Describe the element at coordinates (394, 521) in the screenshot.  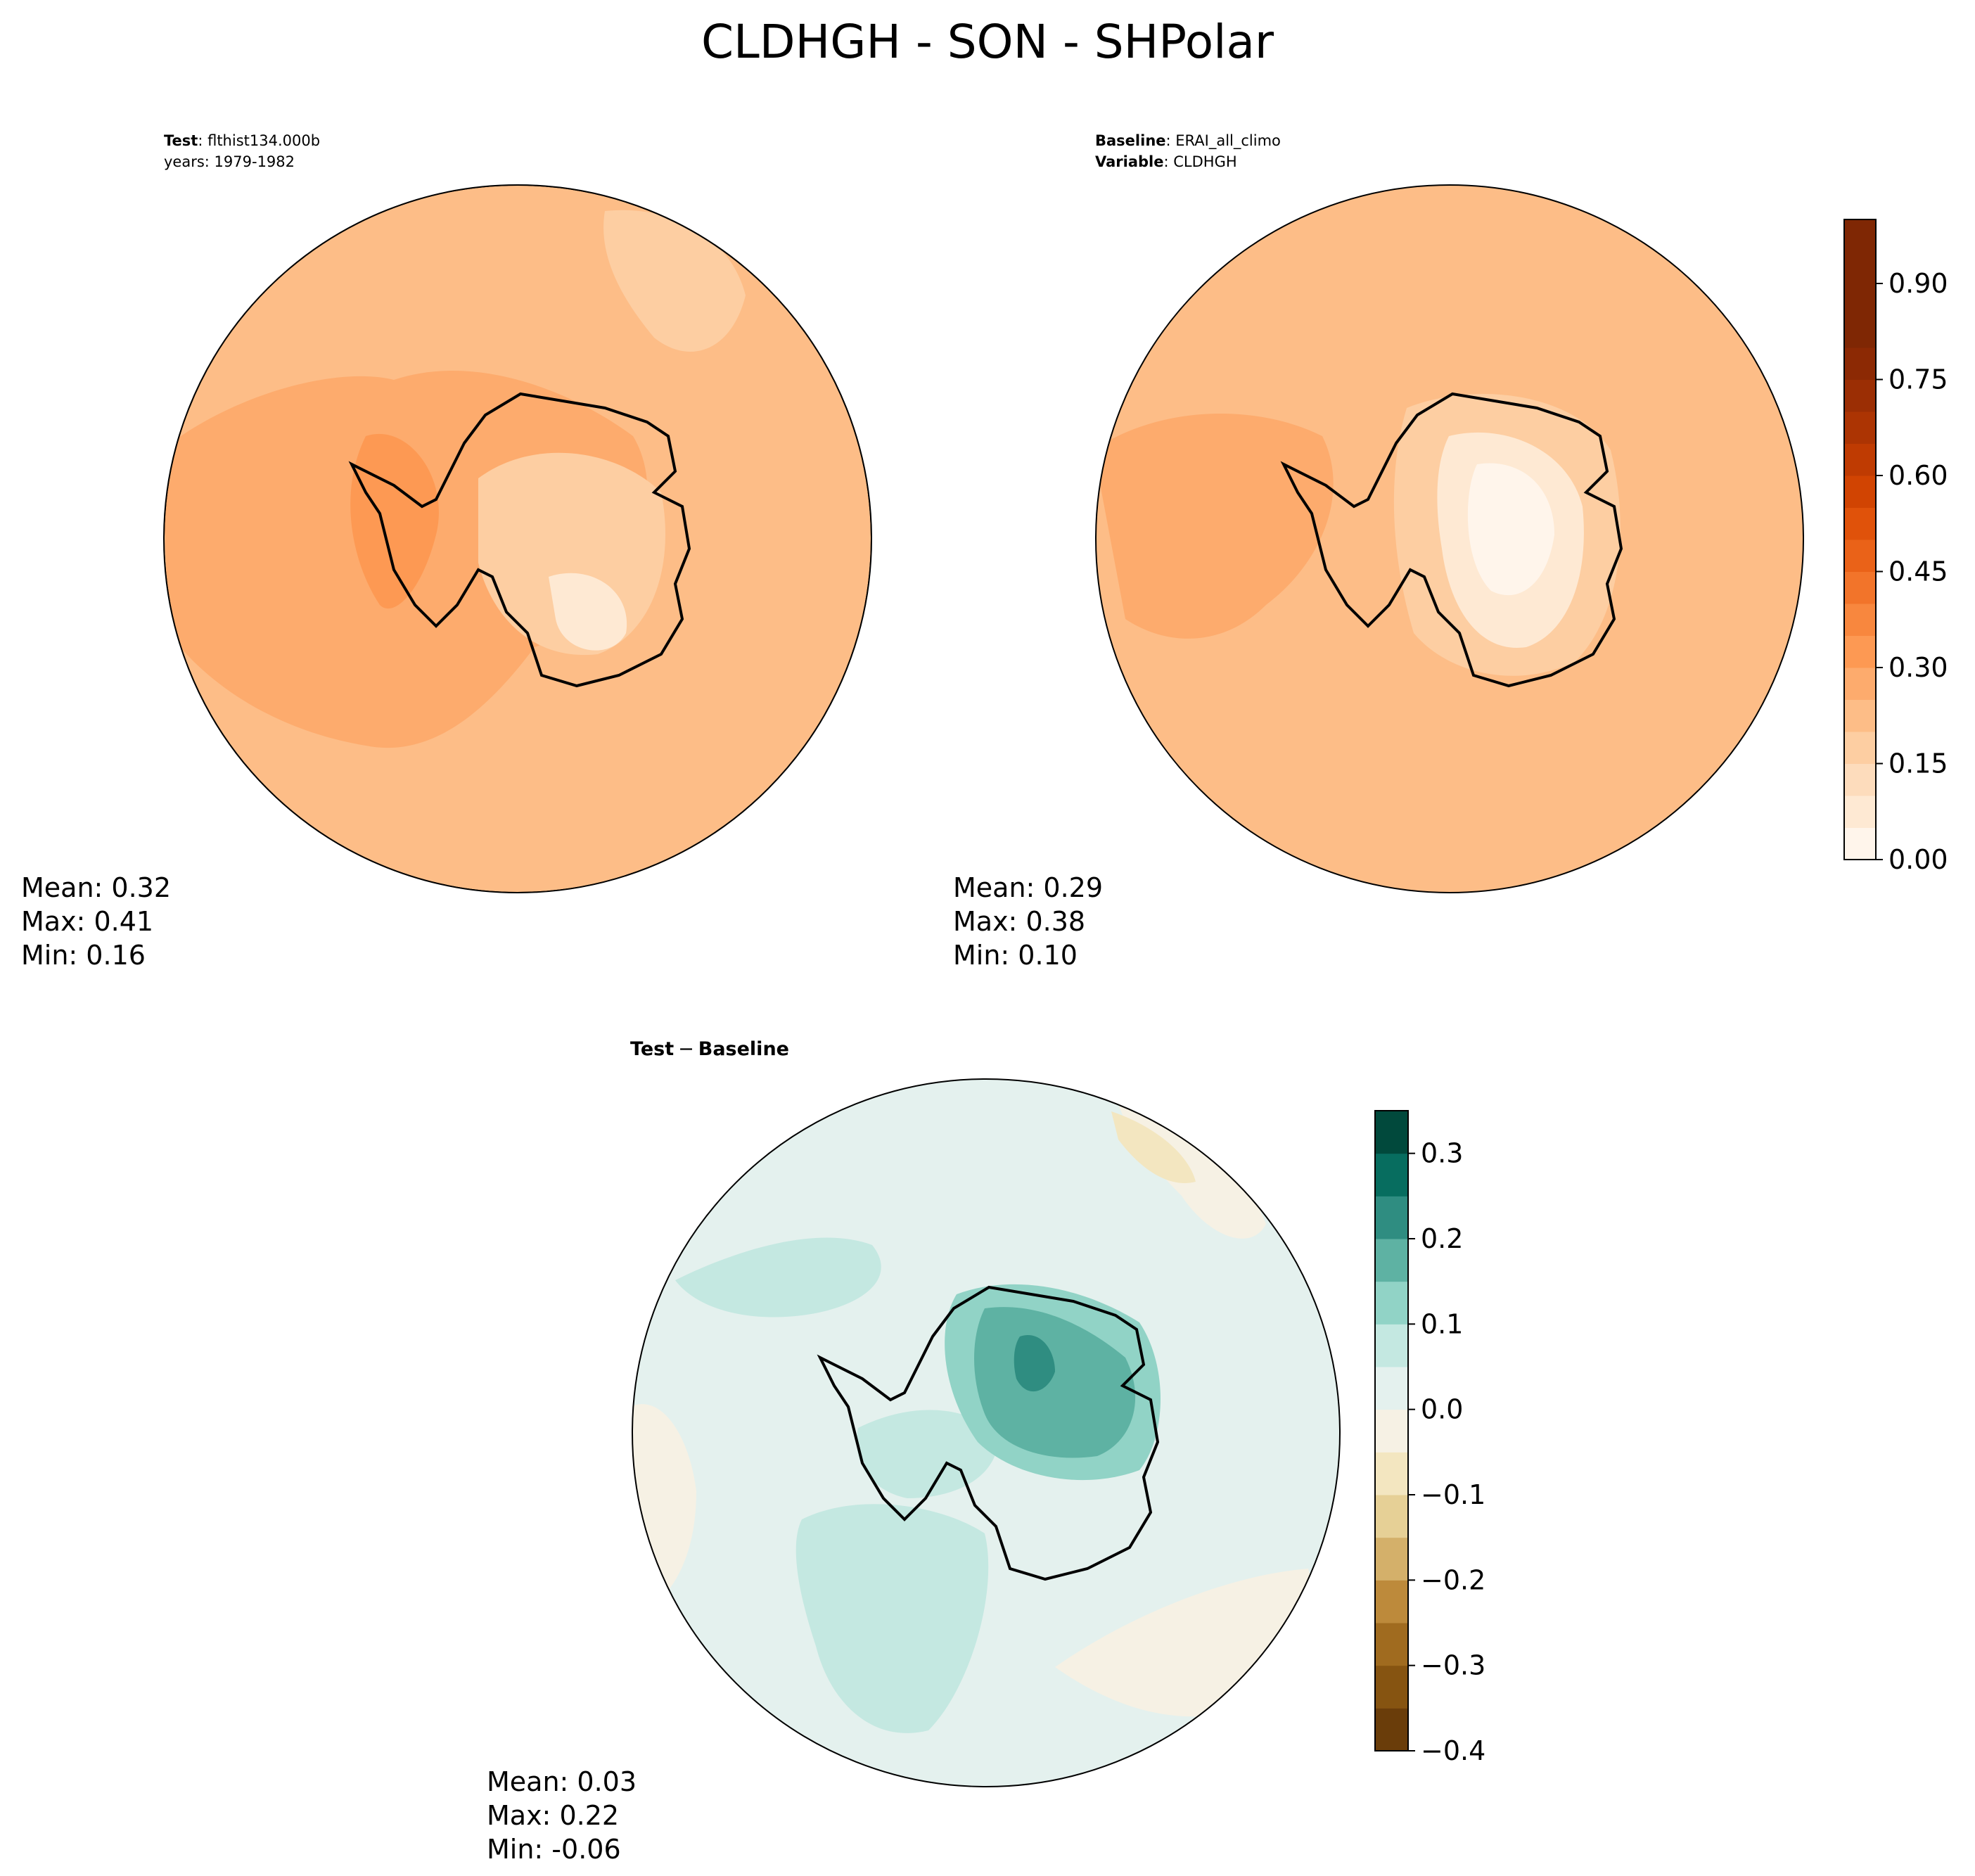
I see `test-field-contour-higher` at that location.